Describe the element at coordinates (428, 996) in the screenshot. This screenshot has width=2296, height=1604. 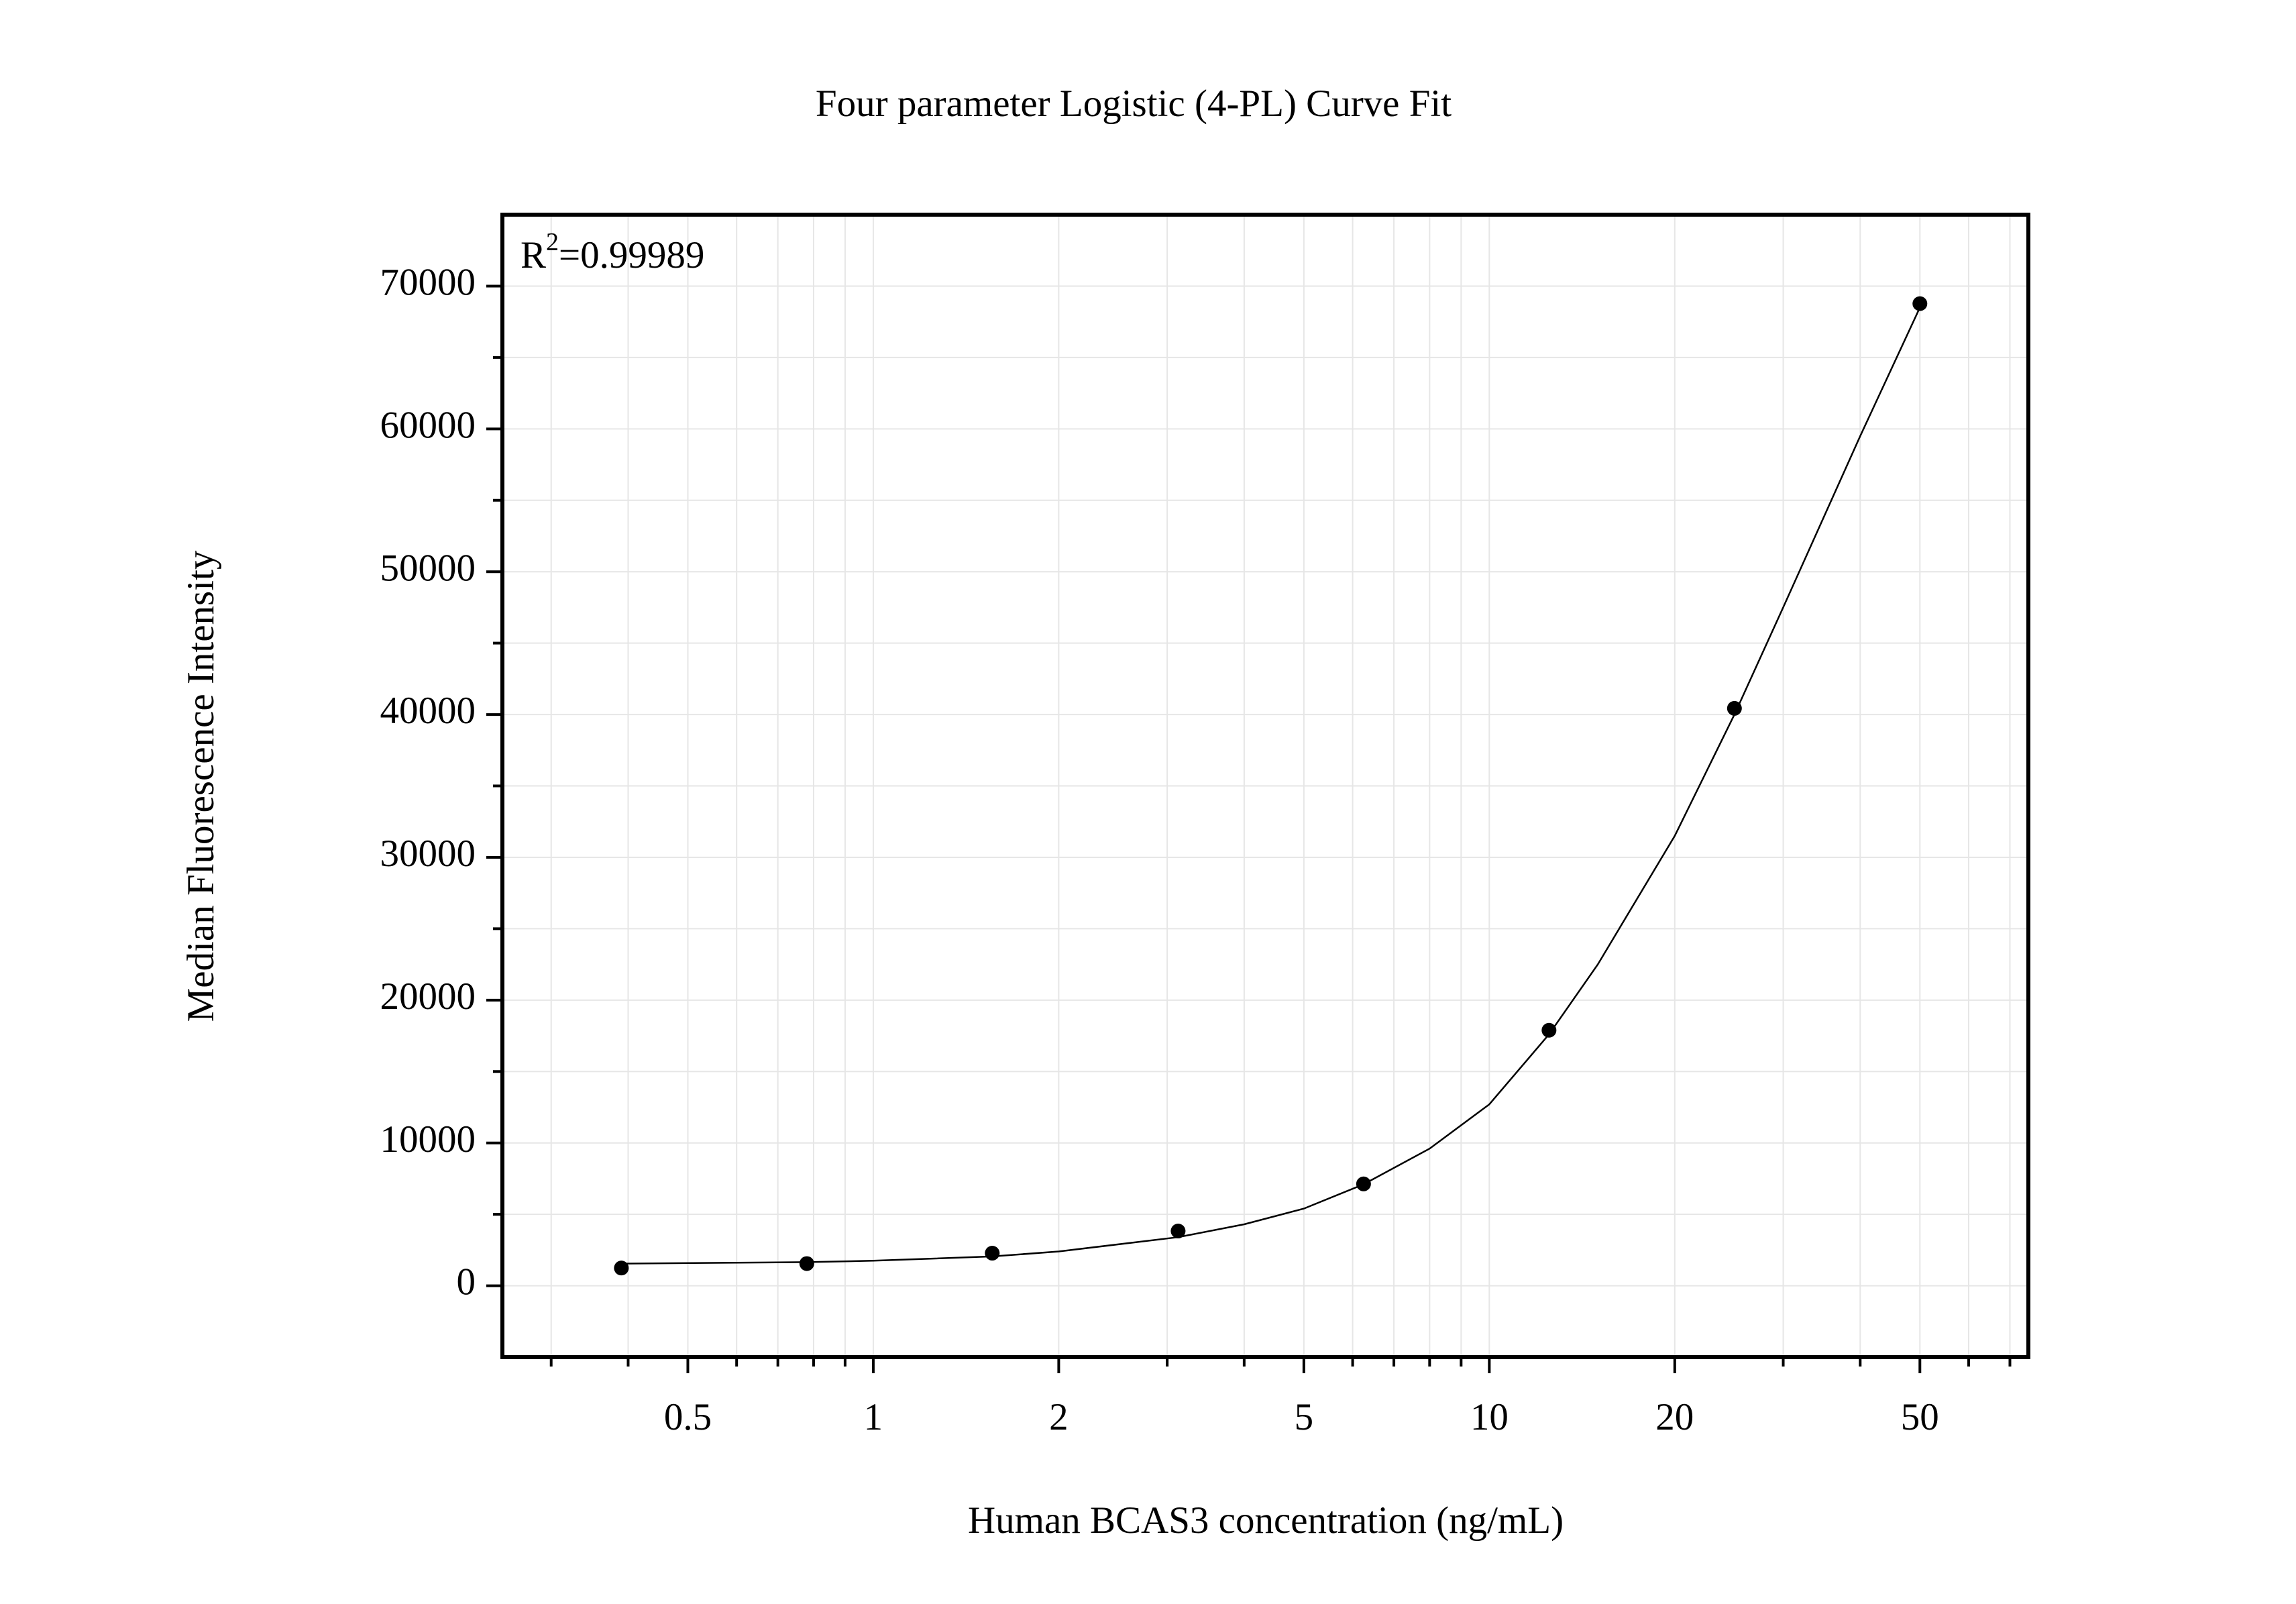
I see `y-tick-label: 20000` at that location.